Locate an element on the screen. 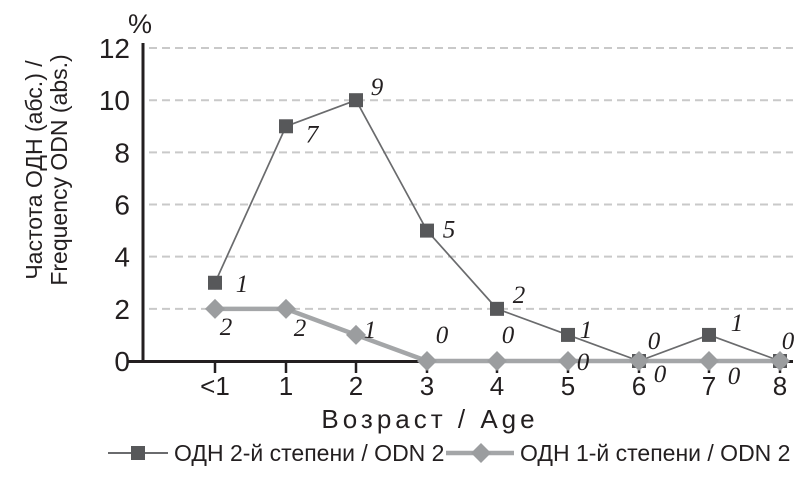 This screenshot has width=801, height=479. data-point-label: 7 is located at coordinates (313, 134).